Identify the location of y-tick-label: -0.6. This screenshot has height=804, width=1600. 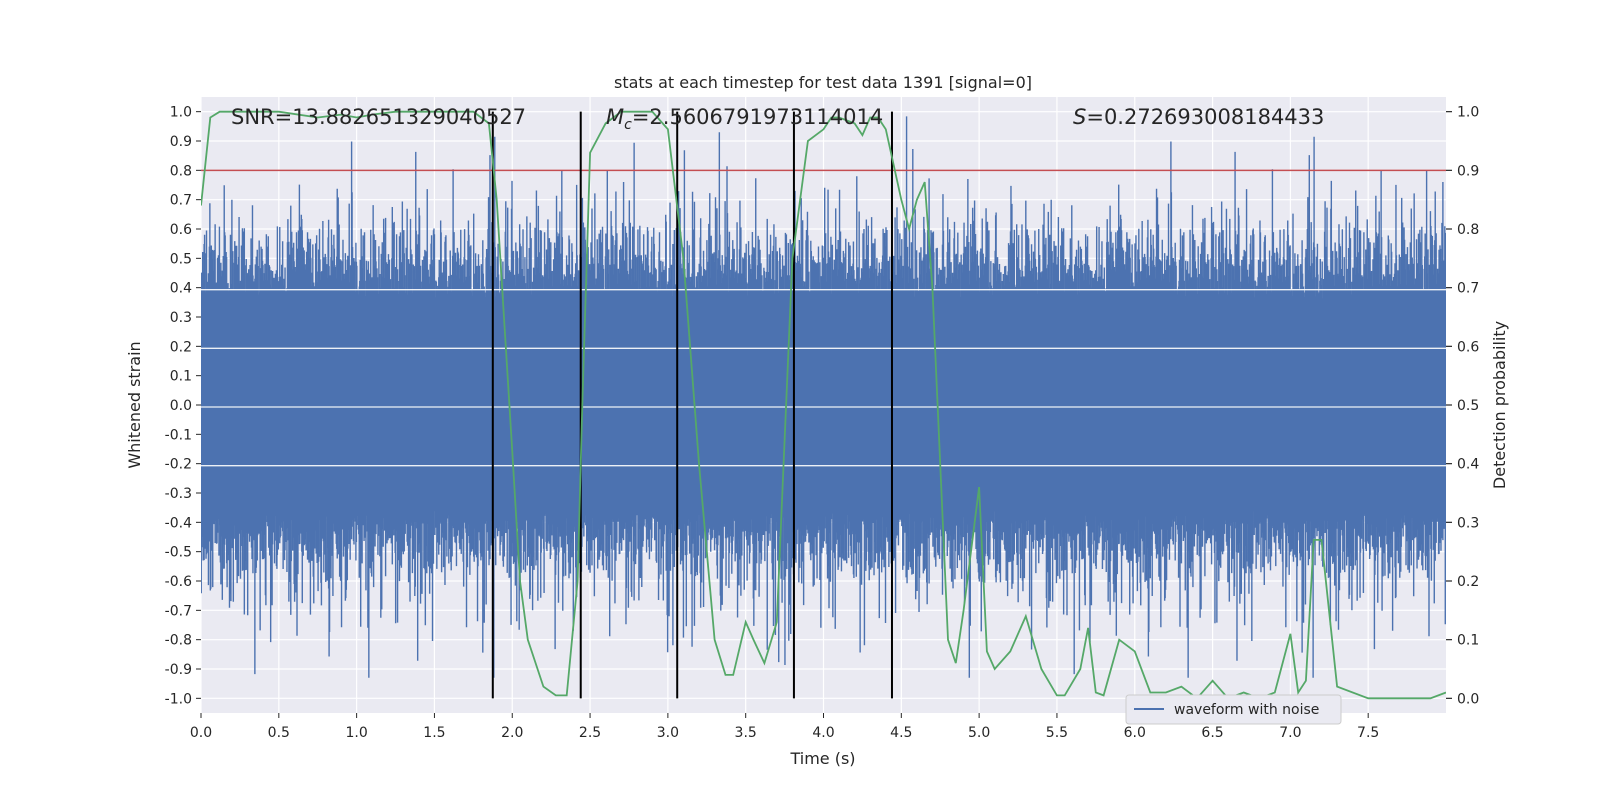
(178, 582).